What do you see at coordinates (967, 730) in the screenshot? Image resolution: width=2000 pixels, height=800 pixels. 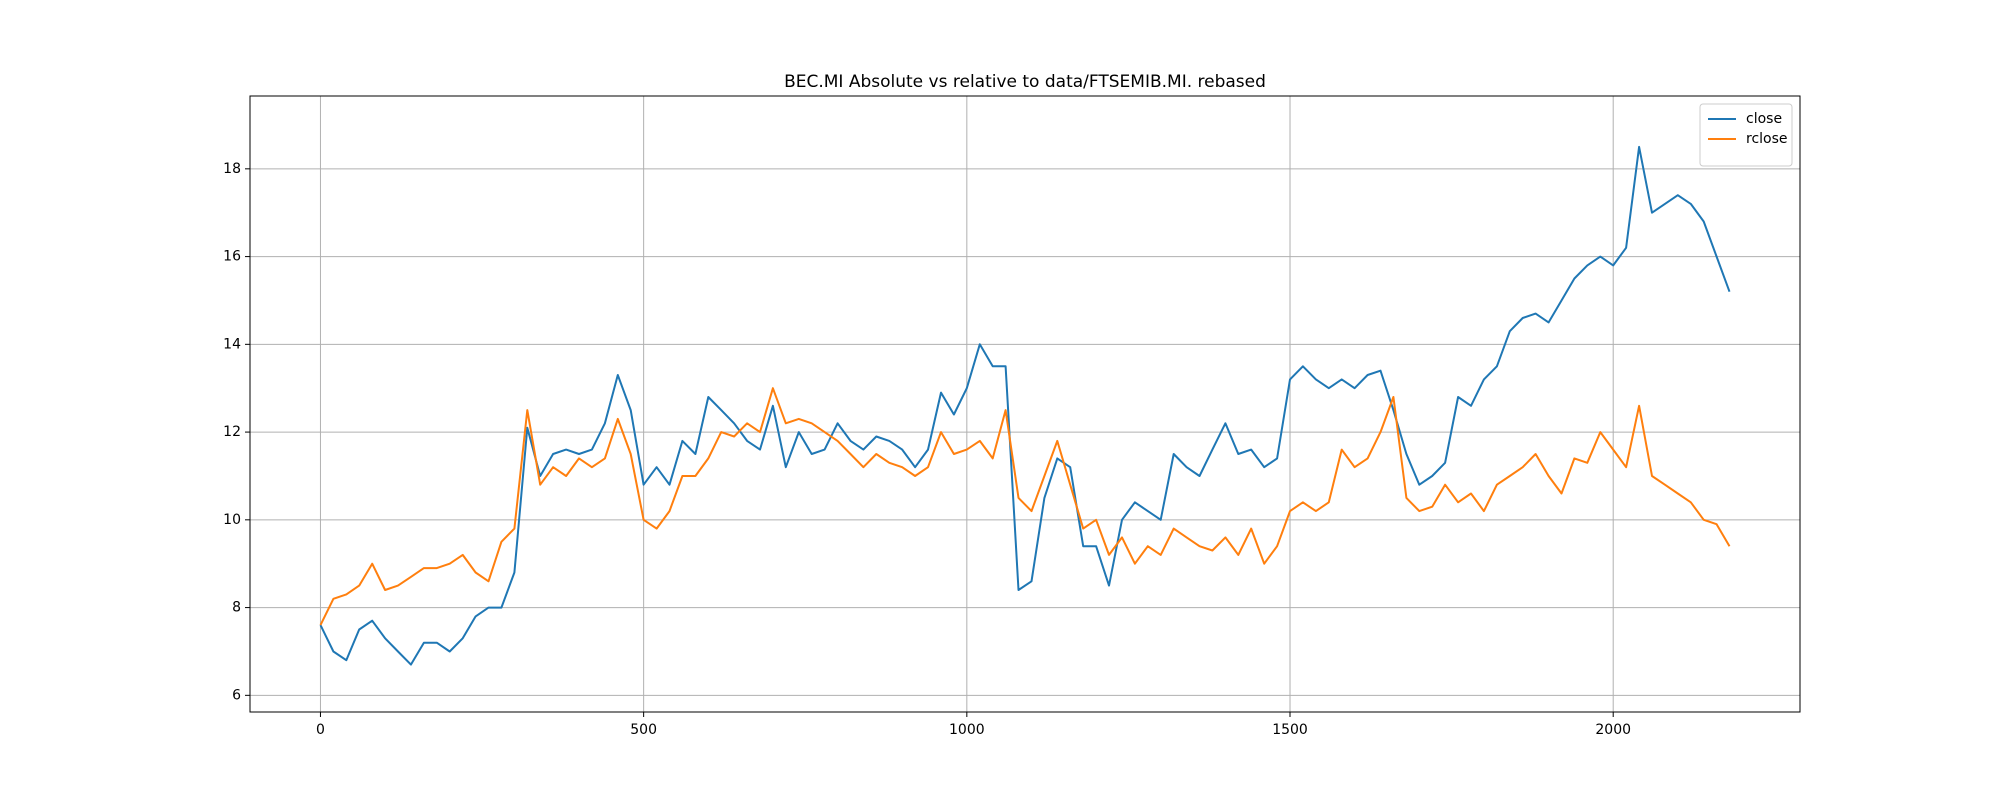 I see `x-tick-label: 1000` at bounding box center [967, 730].